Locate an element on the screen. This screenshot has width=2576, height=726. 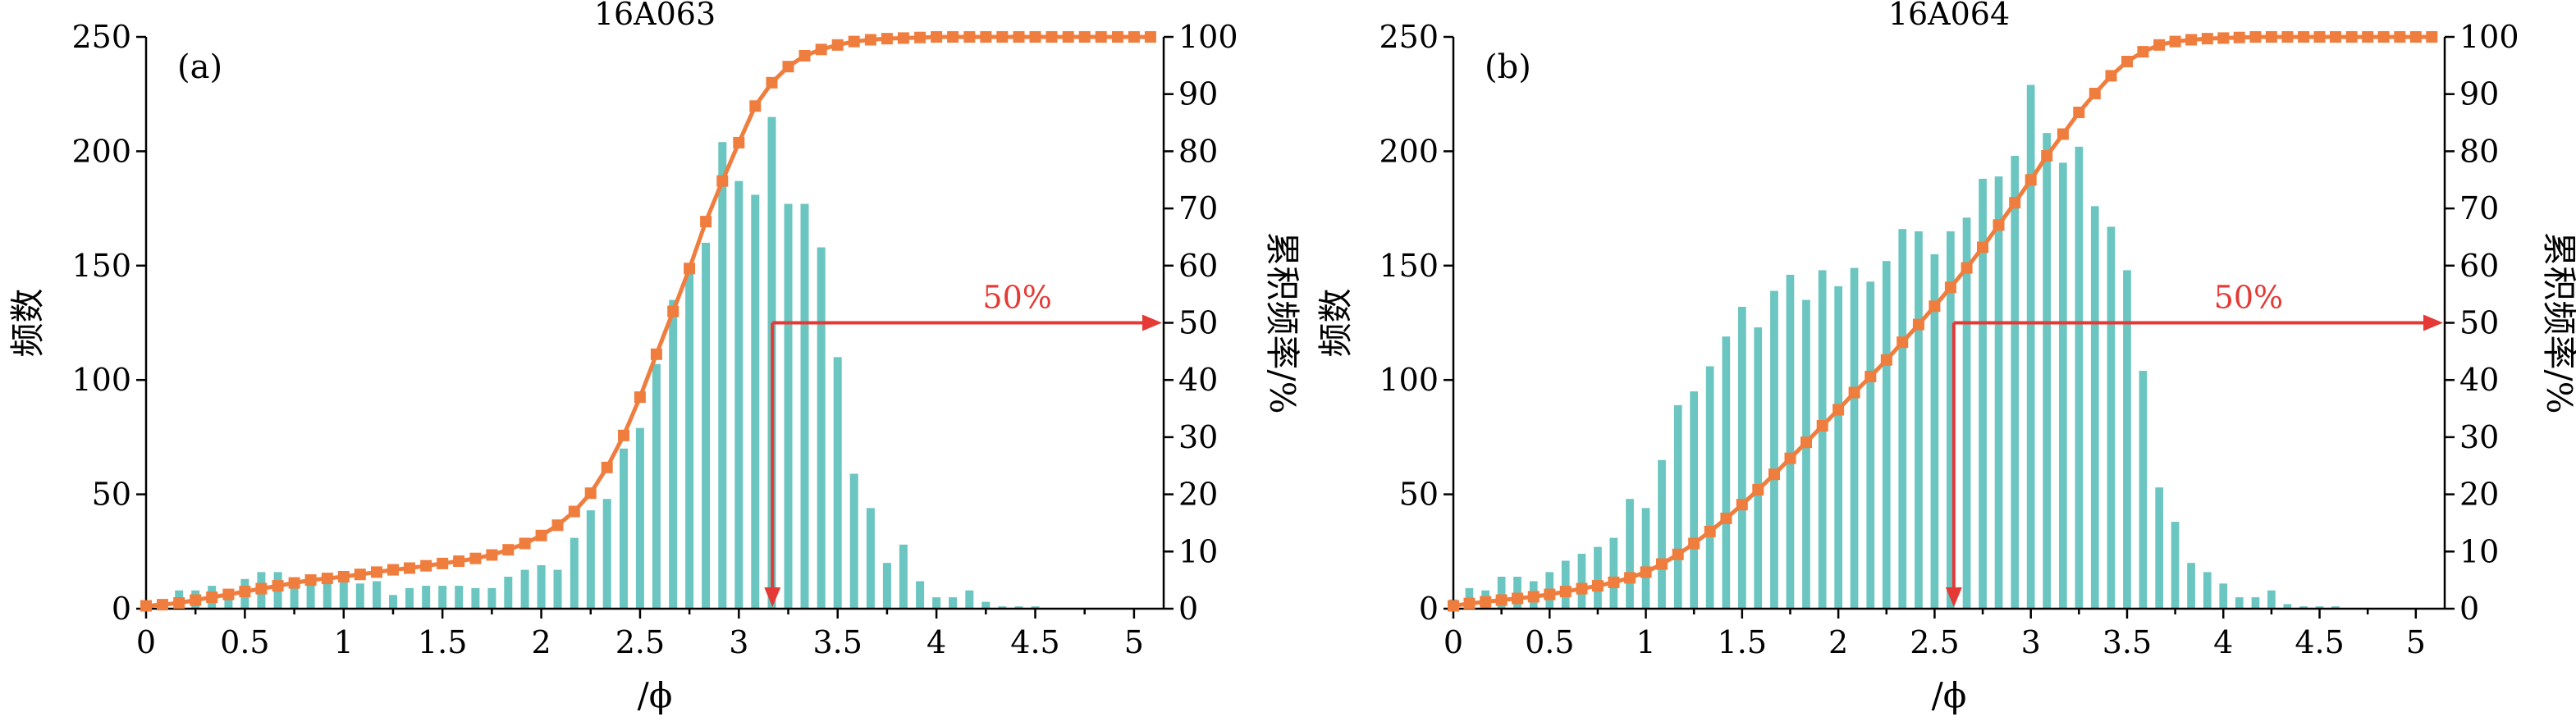
x-tick-label: 4.5 is located at coordinates (1034, 642).